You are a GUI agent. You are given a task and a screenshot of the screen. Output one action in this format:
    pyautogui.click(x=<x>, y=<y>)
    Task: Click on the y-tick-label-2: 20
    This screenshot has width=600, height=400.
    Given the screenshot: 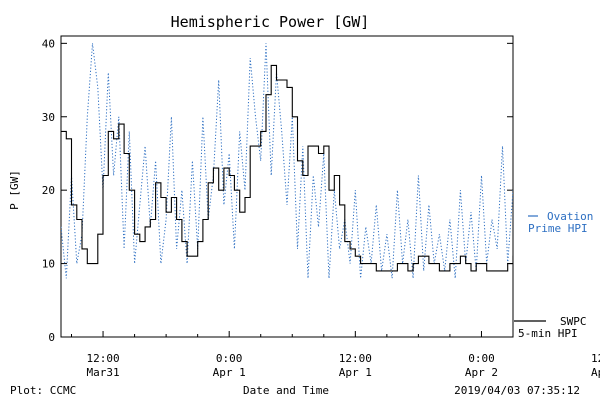 What is the action you would take?
    pyautogui.click(x=48, y=190)
    